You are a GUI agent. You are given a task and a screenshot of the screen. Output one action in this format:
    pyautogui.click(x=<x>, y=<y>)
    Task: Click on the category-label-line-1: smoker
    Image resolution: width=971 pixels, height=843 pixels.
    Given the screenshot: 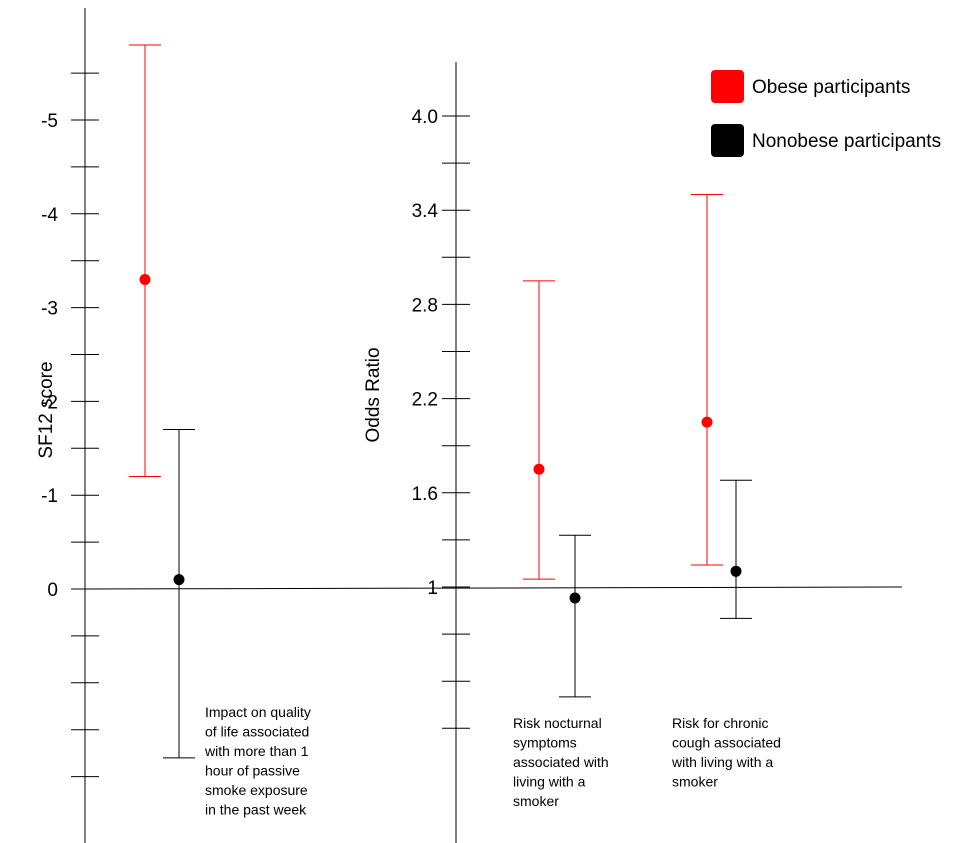 What is the action you would take?
    pyautogui.click(x=536, y=801)
    